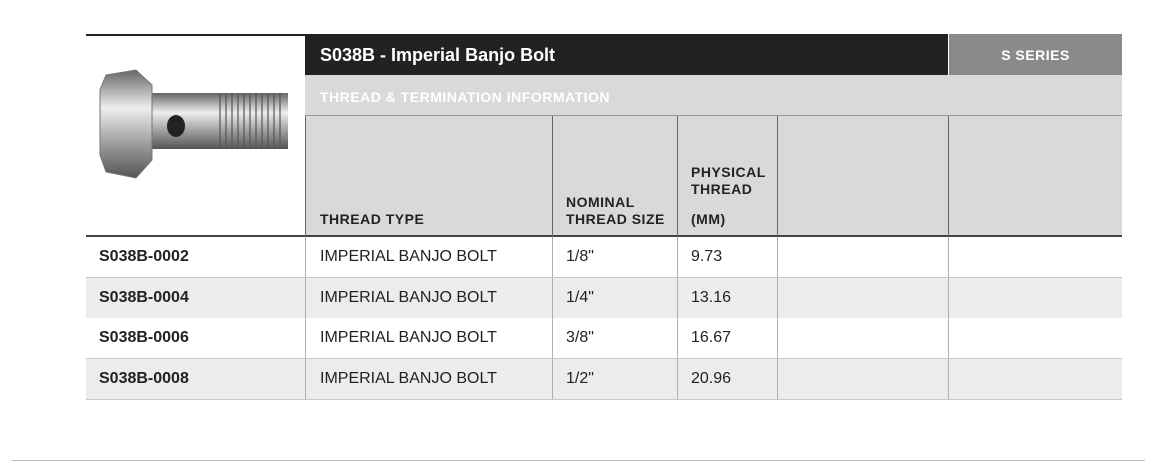  What do you see at coordinates (144, 337) in the screenshot?
I see `part-number: S038B-0006` at bounding box center [144, 337].